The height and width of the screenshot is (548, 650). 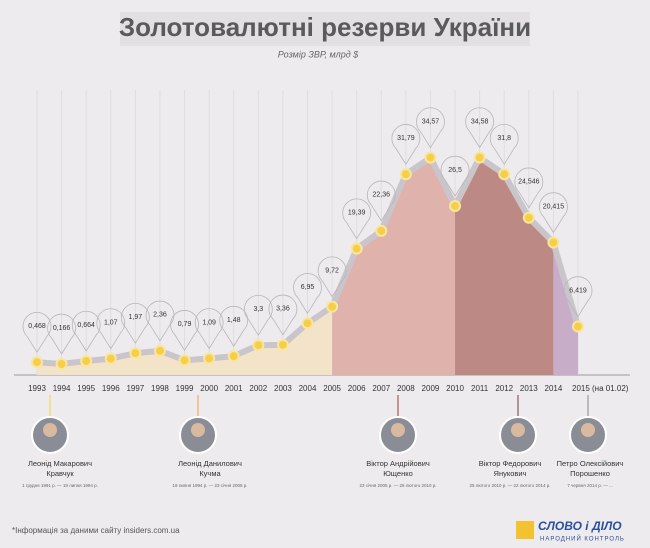 I want to click on data-label: 26,5, so click(x=455, y=170).